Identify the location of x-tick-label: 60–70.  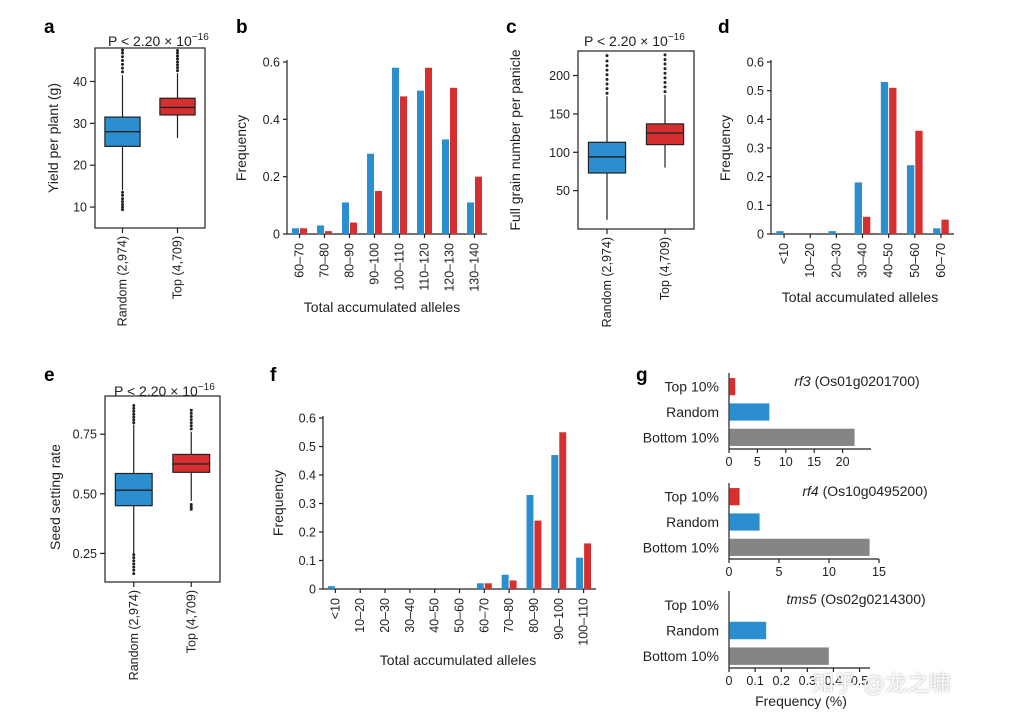
(941, 260).